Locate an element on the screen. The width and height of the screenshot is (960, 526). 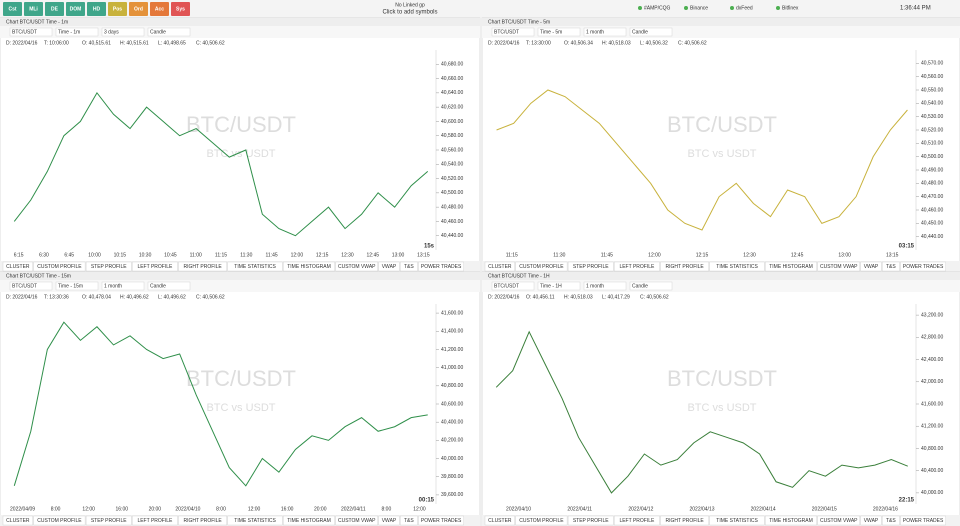
toolbar-field-text: Candle is located at coordinates (640, 286).